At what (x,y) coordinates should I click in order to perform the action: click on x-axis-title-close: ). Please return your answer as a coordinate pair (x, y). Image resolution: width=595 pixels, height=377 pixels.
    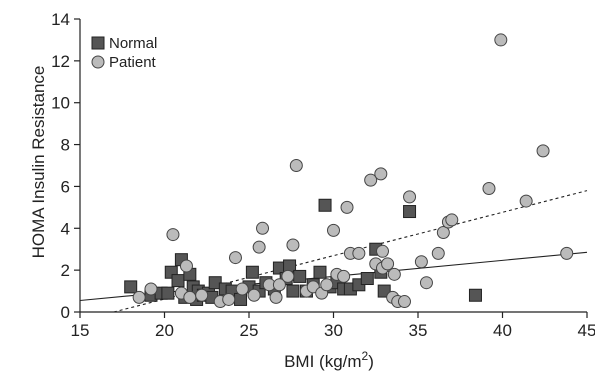
    Looking at the image, I should click on (371, 361).